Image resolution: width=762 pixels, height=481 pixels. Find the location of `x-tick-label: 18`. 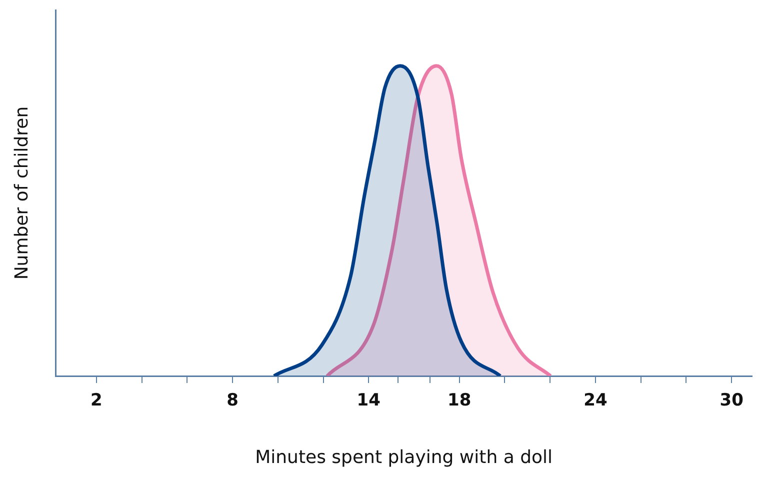

x-tick-label: 18 is located at coordinates (460, 400).